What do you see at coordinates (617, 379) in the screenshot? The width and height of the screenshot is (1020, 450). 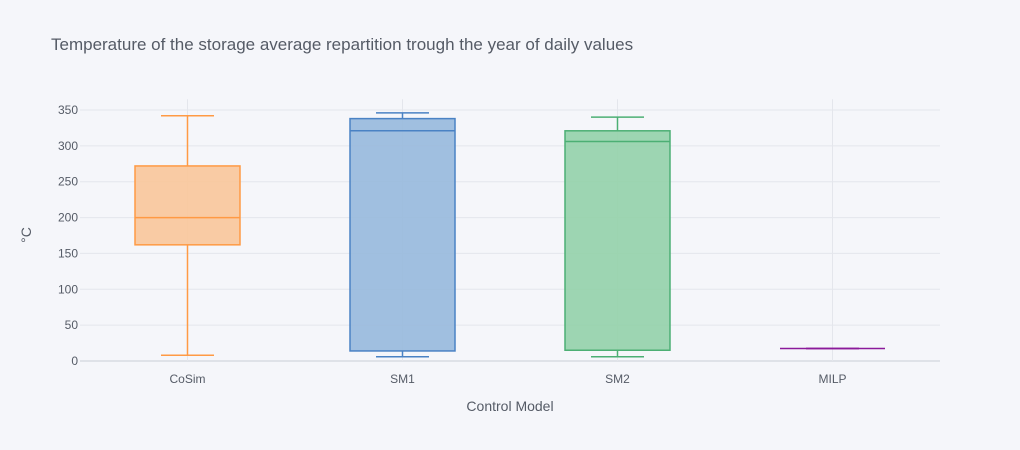 I see `x-tick-label: SM2` at bounding box center [617, 379].